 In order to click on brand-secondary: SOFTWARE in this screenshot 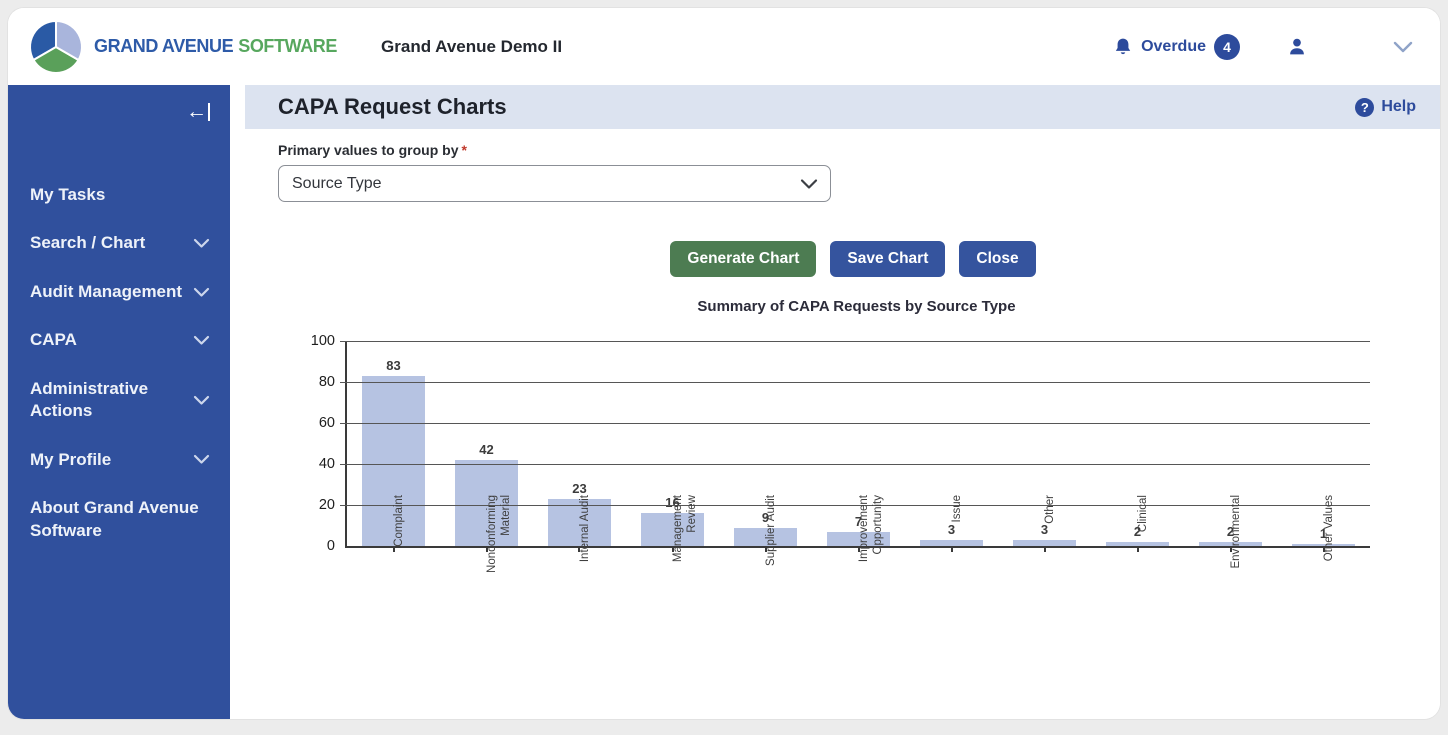, I will do `click(288, 46)`.